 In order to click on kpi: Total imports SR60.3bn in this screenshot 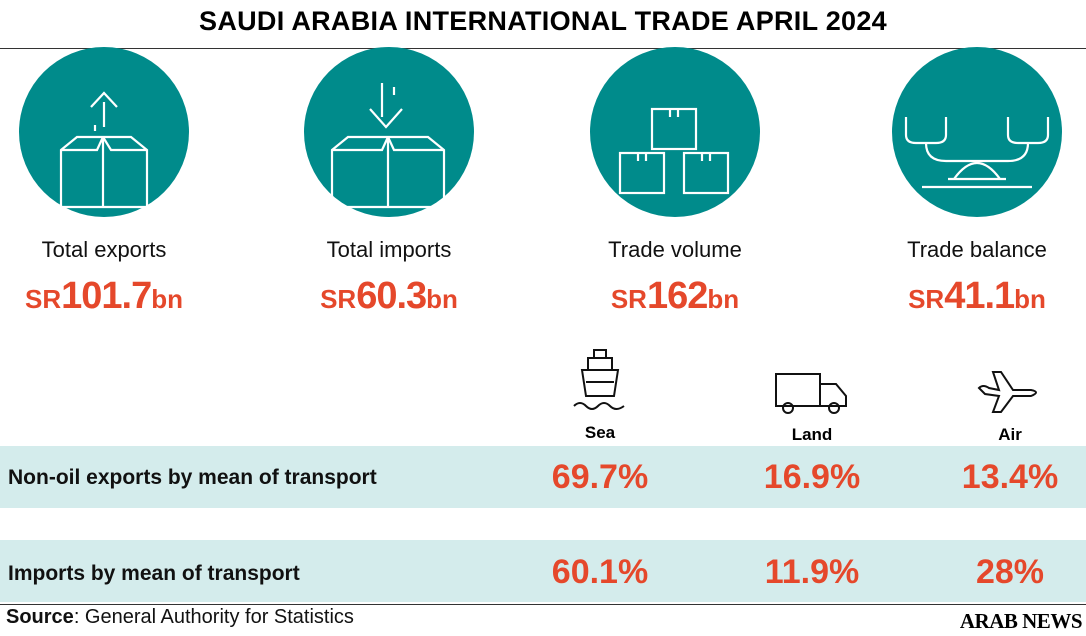, I will do `click(389, 182)`.